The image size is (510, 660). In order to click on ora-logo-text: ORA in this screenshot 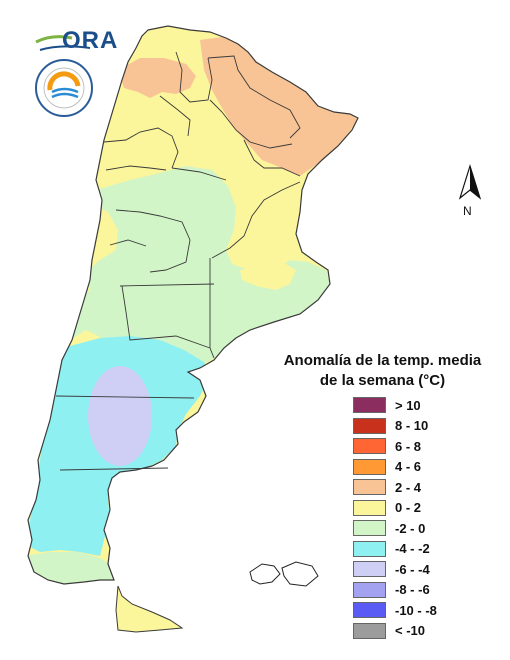, I will do `click(90, 40)`.